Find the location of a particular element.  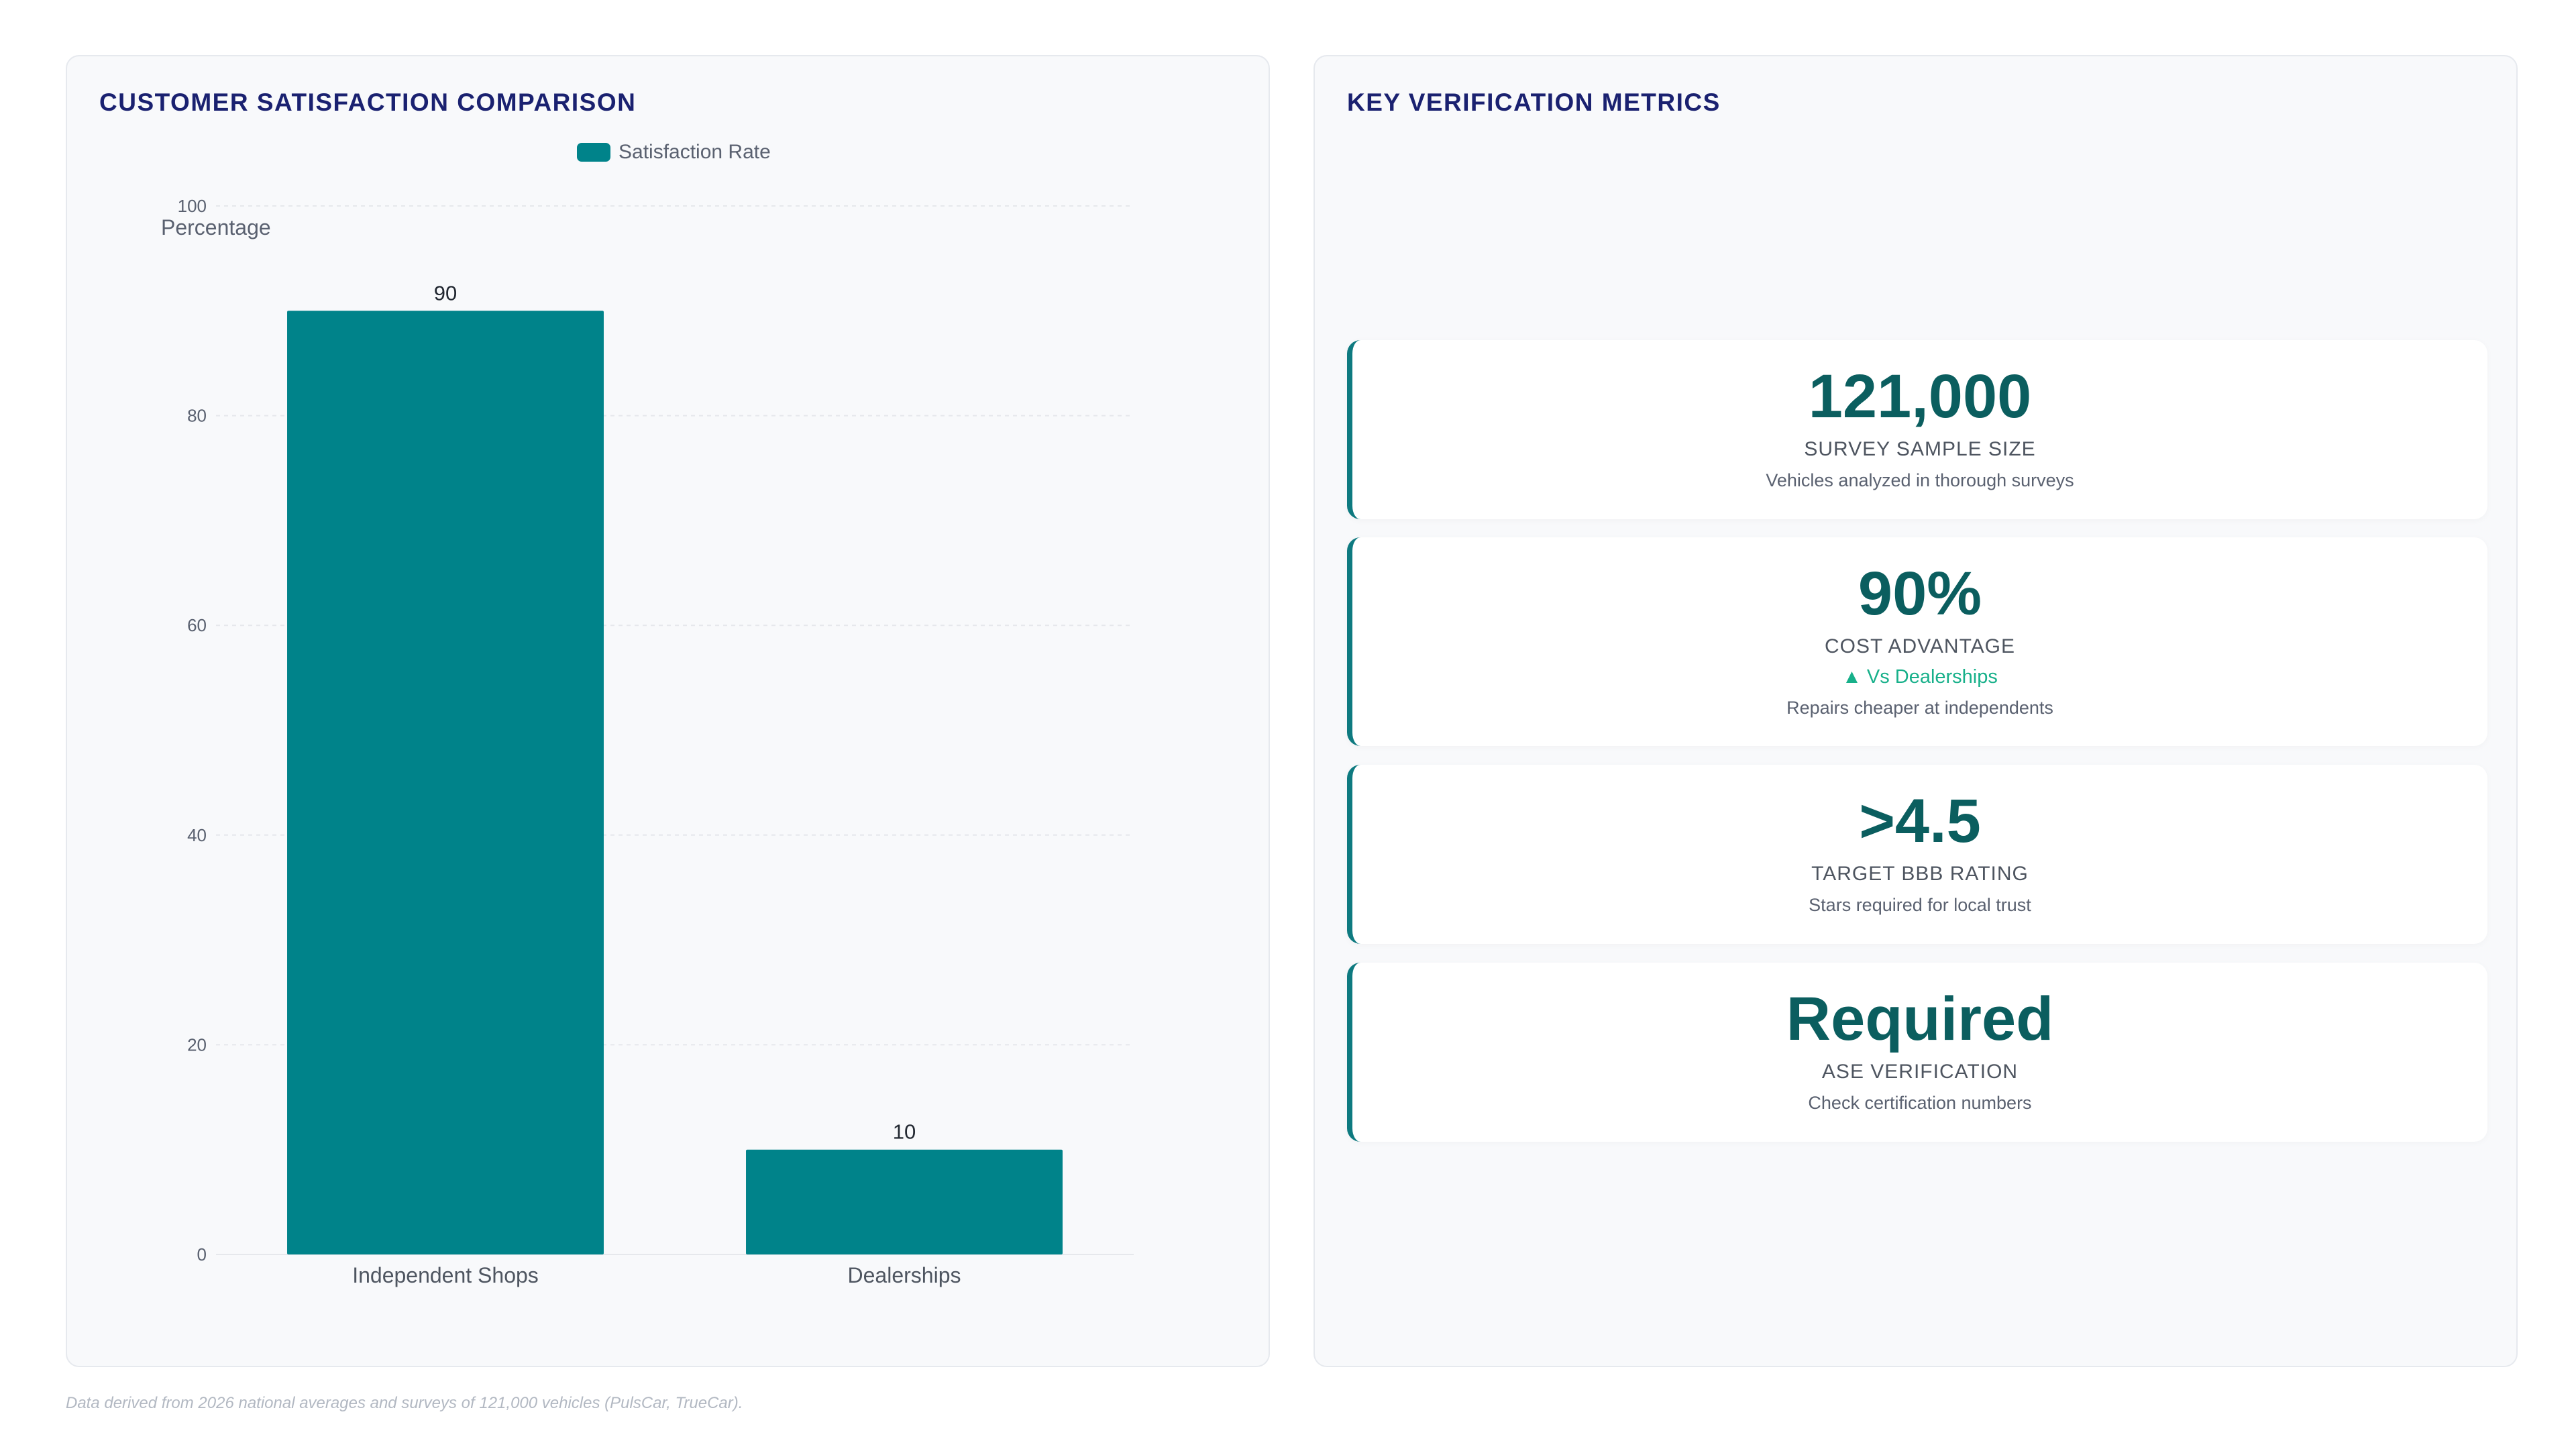

legend-label: Satisfaction Rate is located at coordinates (695, 152).